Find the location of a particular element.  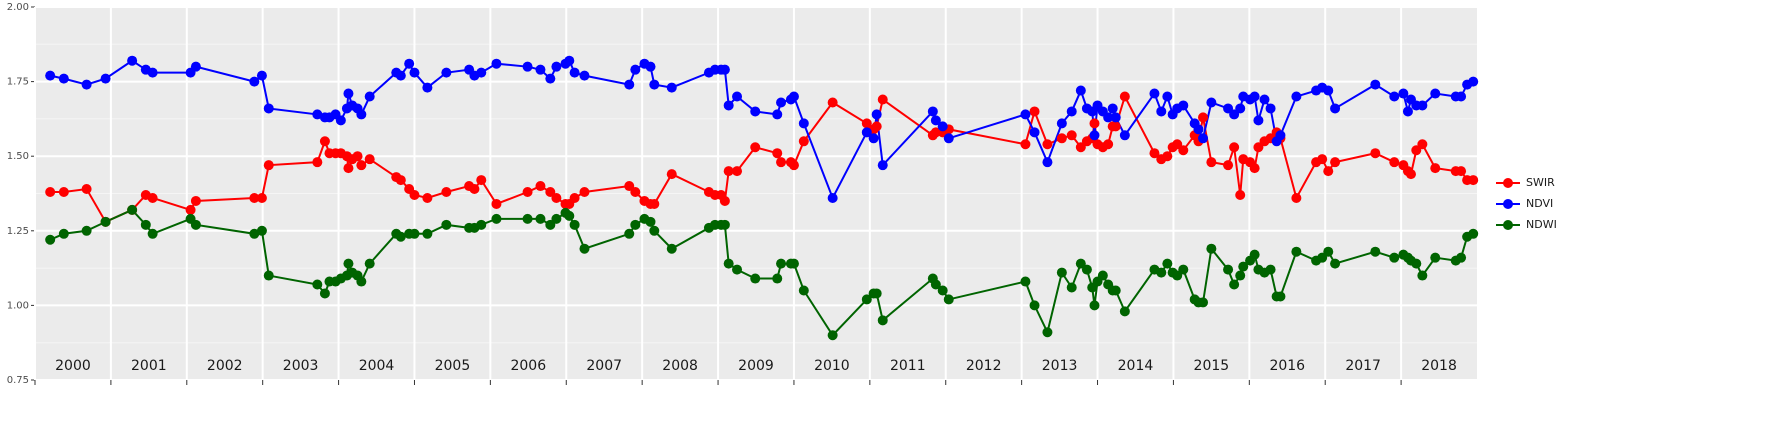

year-label: 2008 is located at coordinates (680, 366).